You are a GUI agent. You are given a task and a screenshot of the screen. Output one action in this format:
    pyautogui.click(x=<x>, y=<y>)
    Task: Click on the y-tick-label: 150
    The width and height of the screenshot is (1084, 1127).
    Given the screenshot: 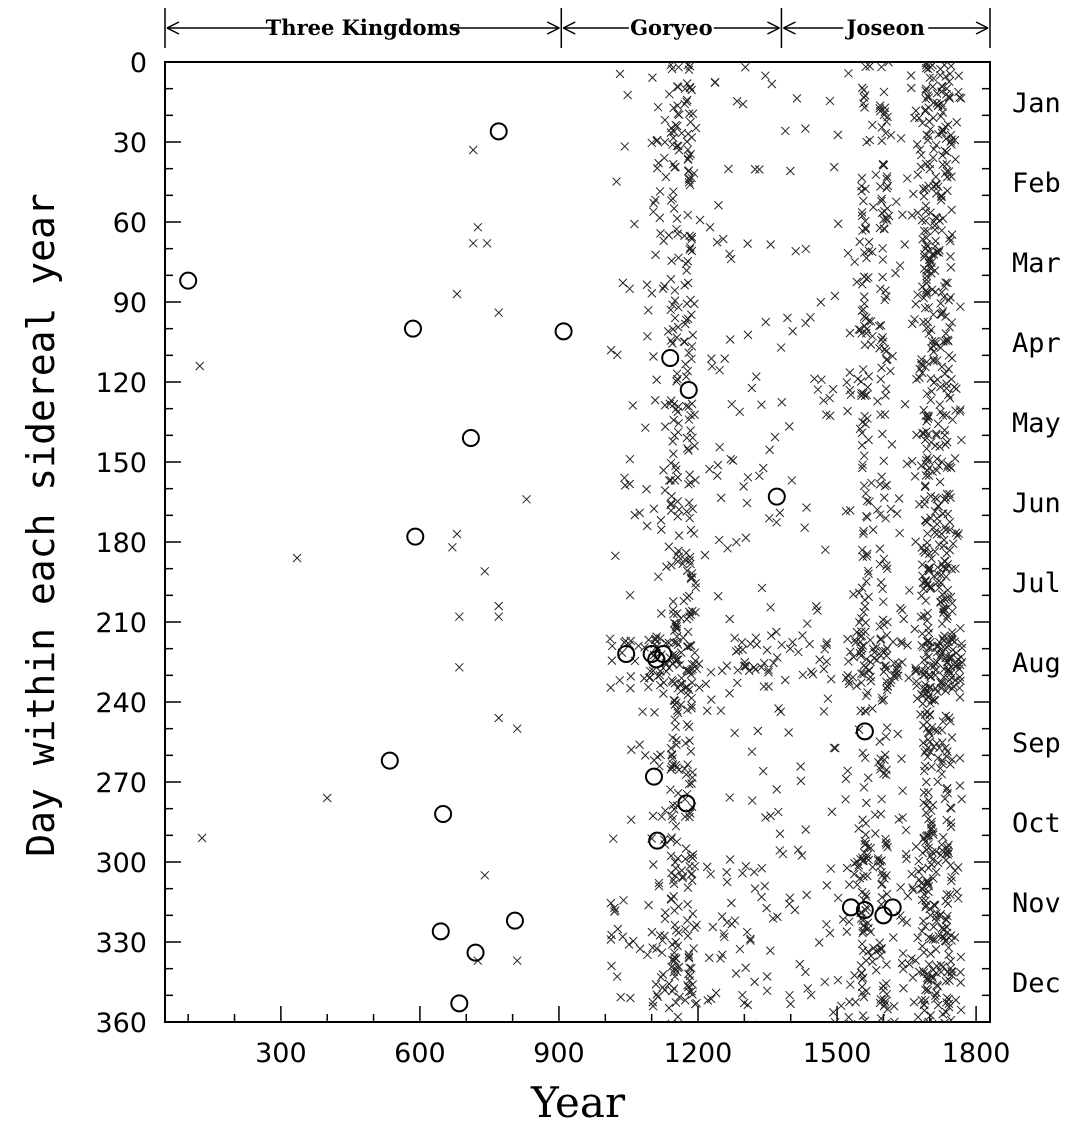 What is the action you would take?
    pyautogui.click(x=121, y=463)
    